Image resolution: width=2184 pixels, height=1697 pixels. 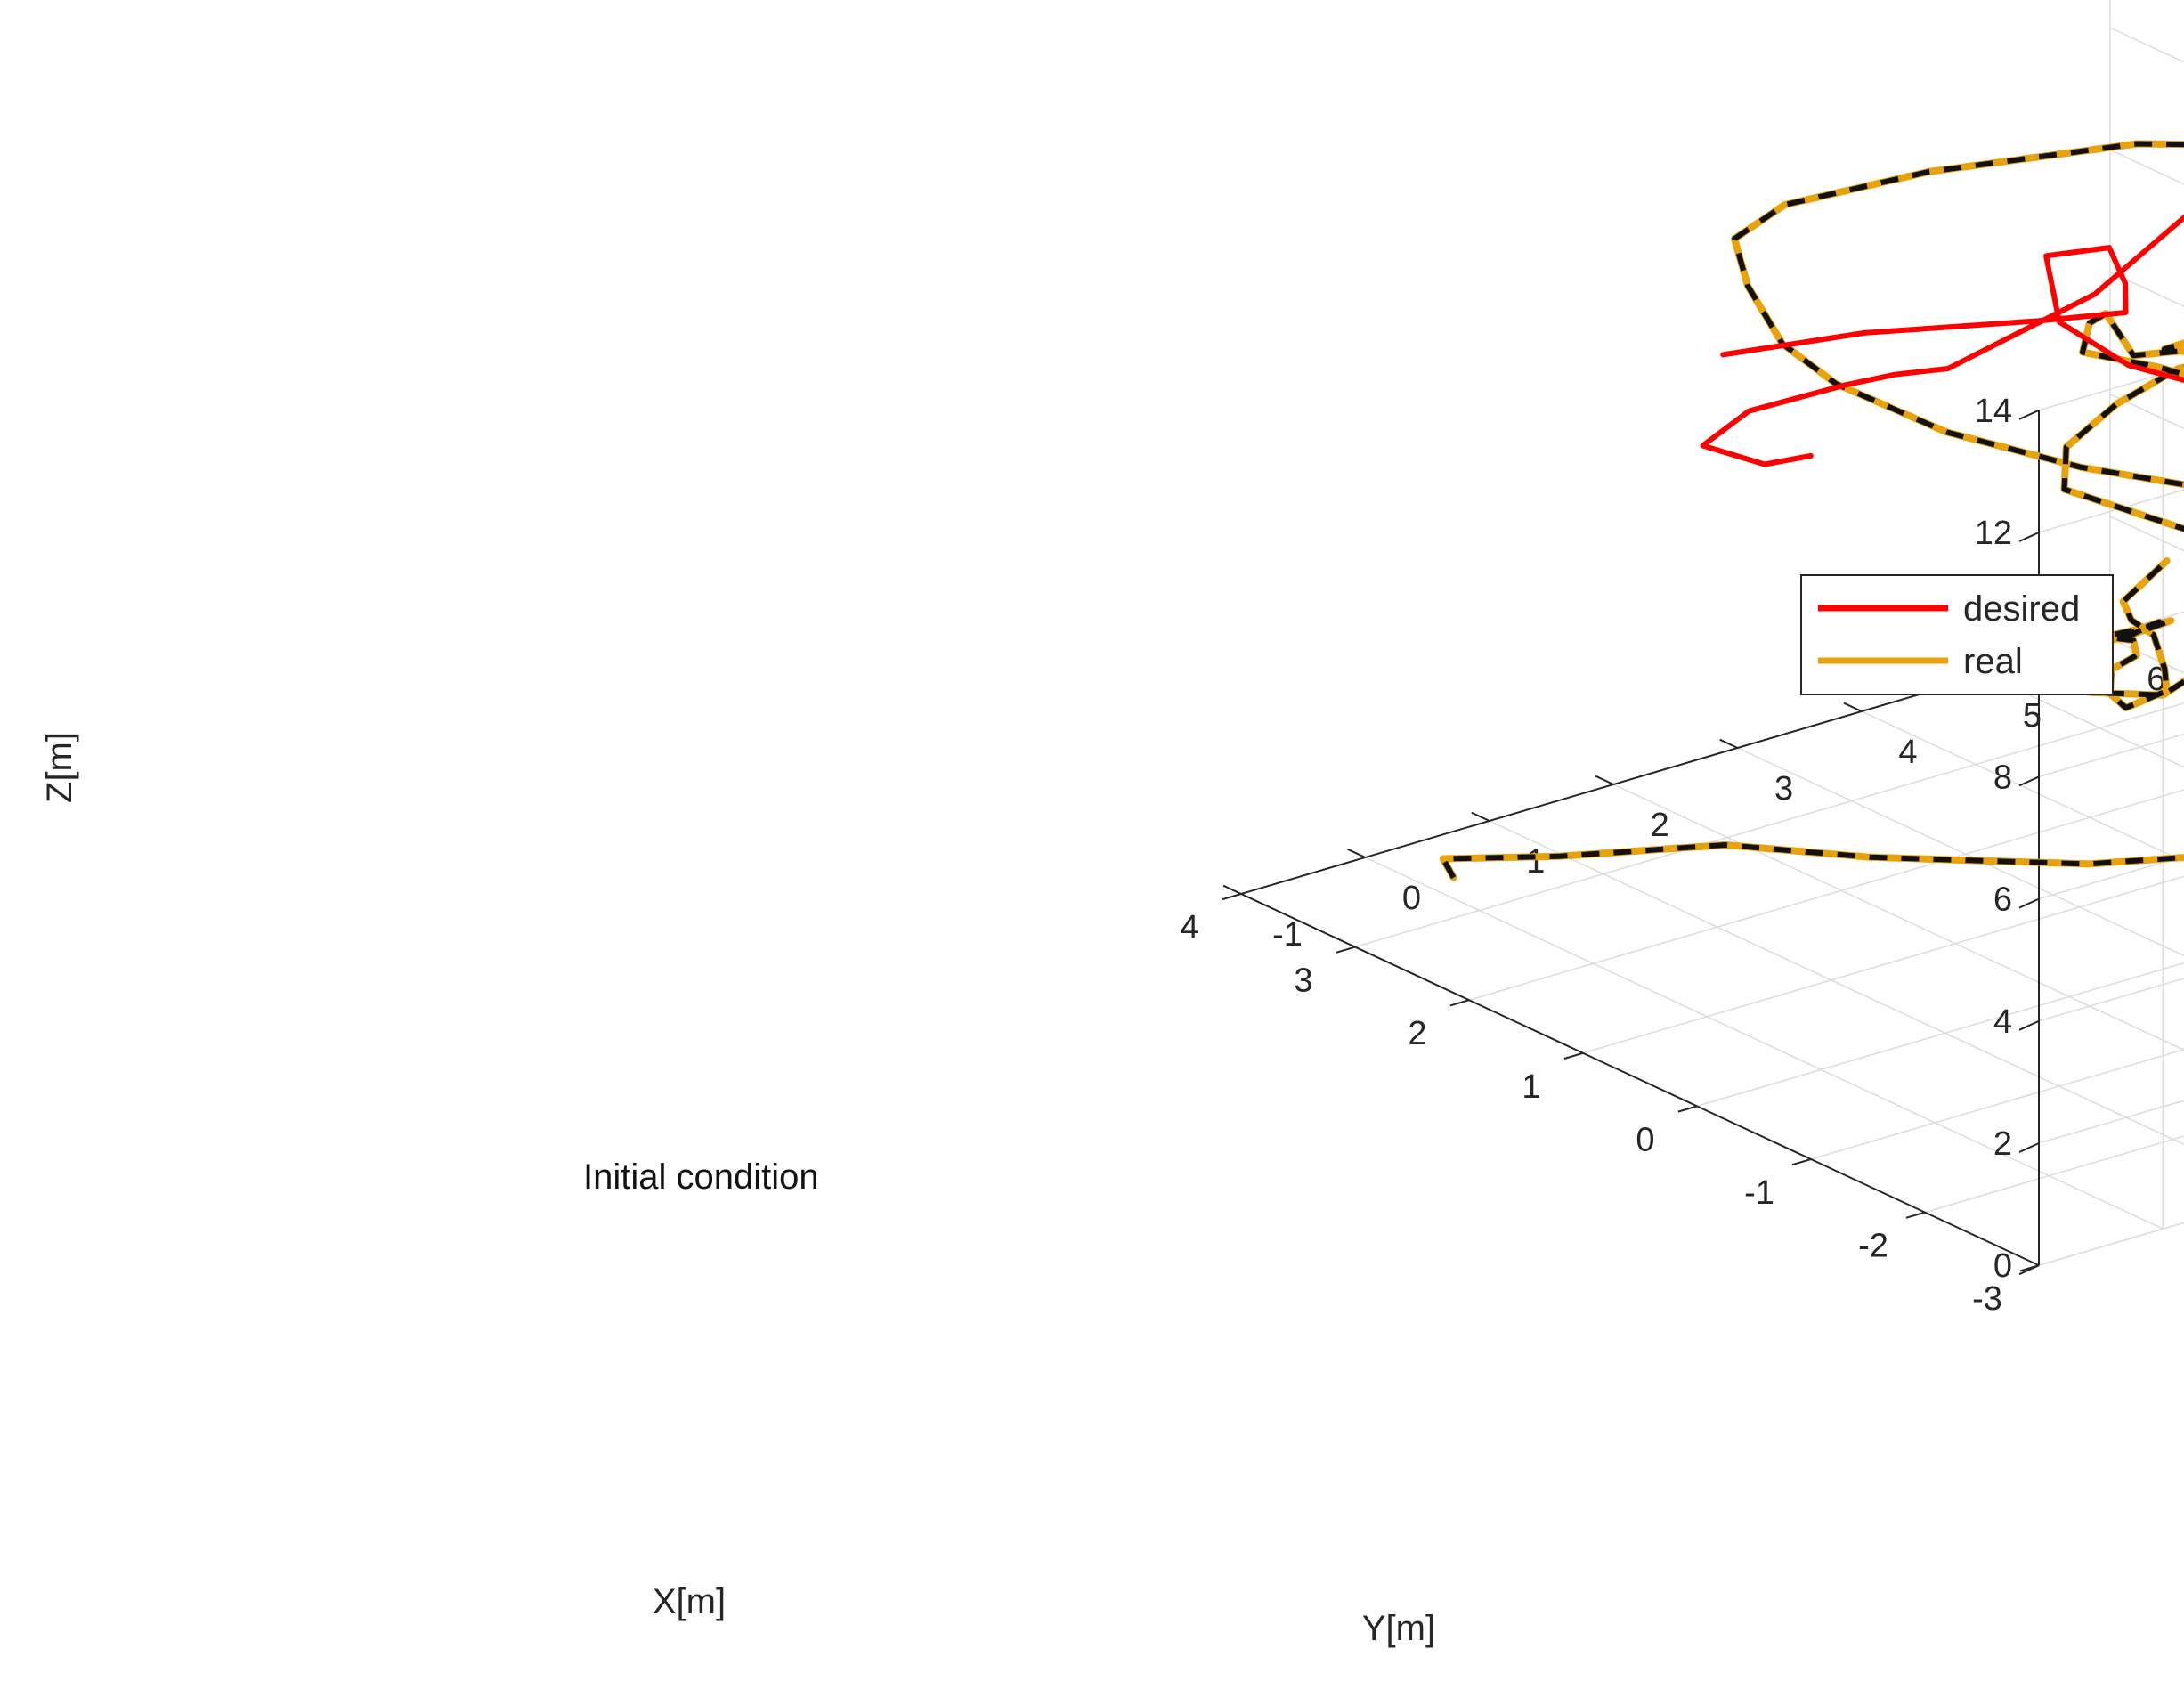 What do you see at coordinates (1287, 935) in the screenshot?
I see `y-tick-label: -1` at bounding box center [1287, 935].